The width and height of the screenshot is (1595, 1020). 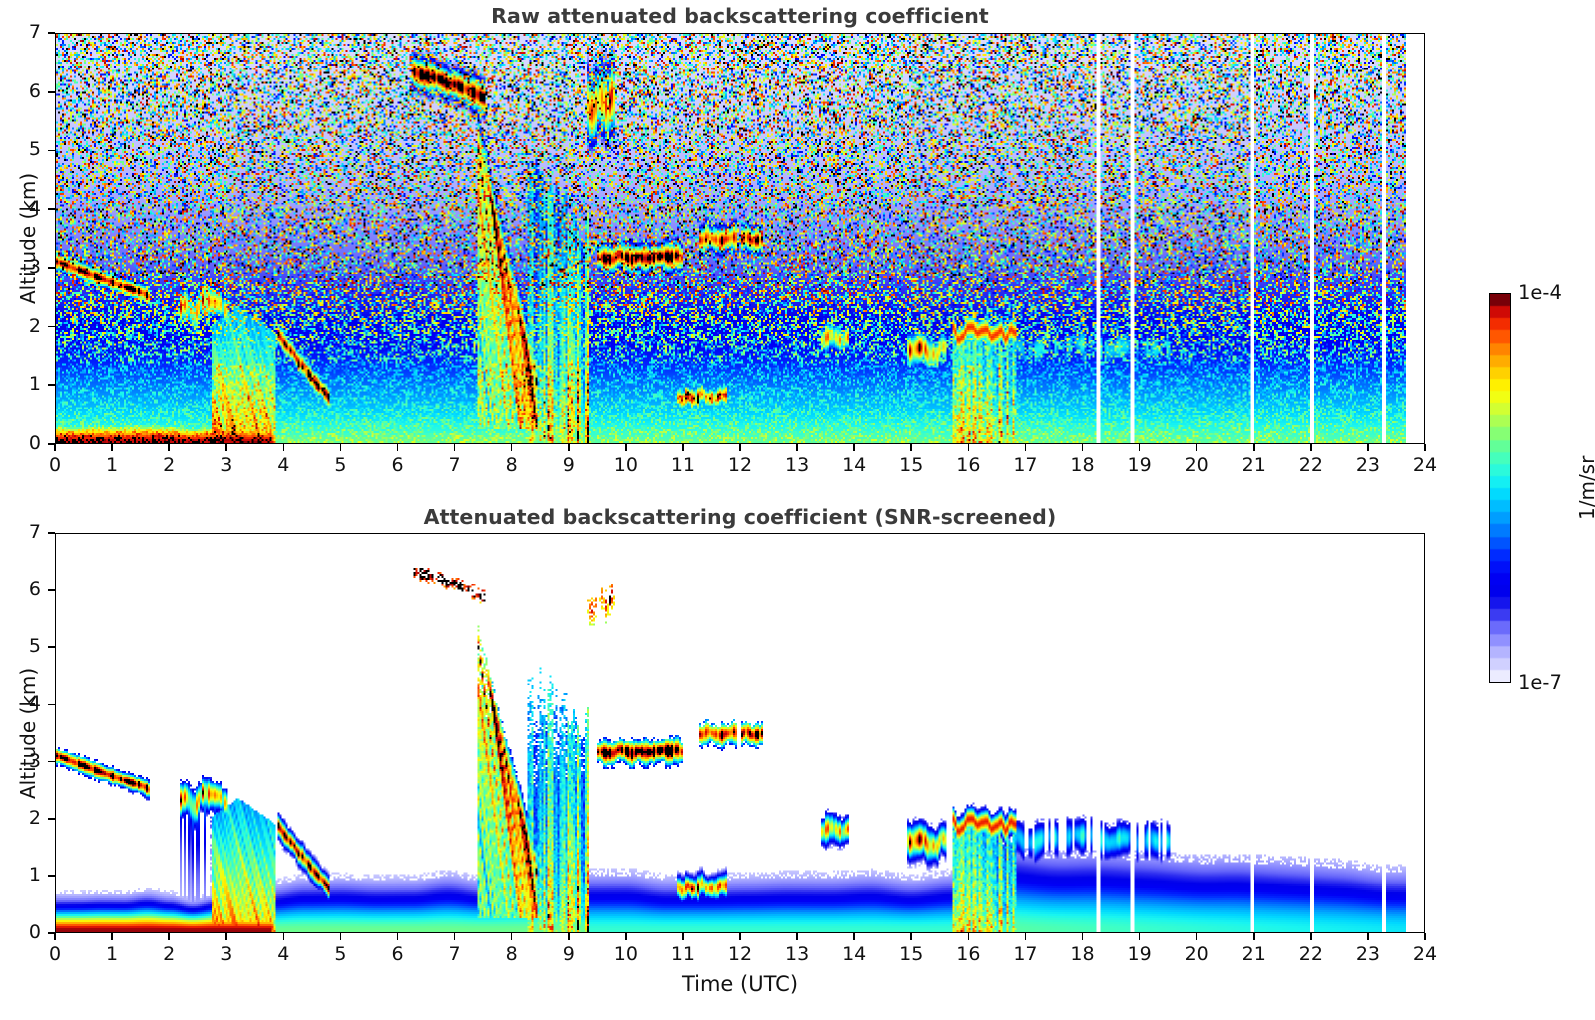 I want to click on x-tick-label: 21, so click(x=1253, y=465).